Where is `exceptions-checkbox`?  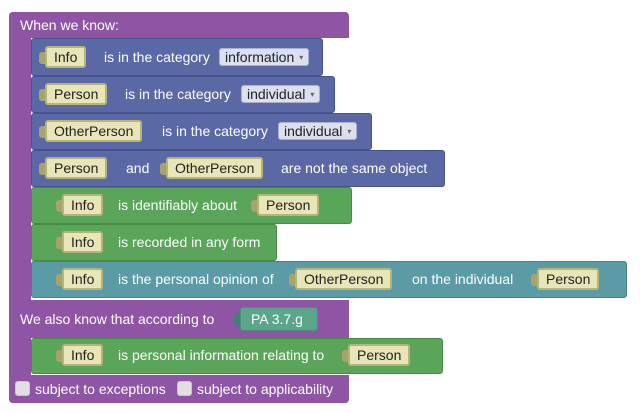
exceptions-checkbox is located at coordinates (22, 388).